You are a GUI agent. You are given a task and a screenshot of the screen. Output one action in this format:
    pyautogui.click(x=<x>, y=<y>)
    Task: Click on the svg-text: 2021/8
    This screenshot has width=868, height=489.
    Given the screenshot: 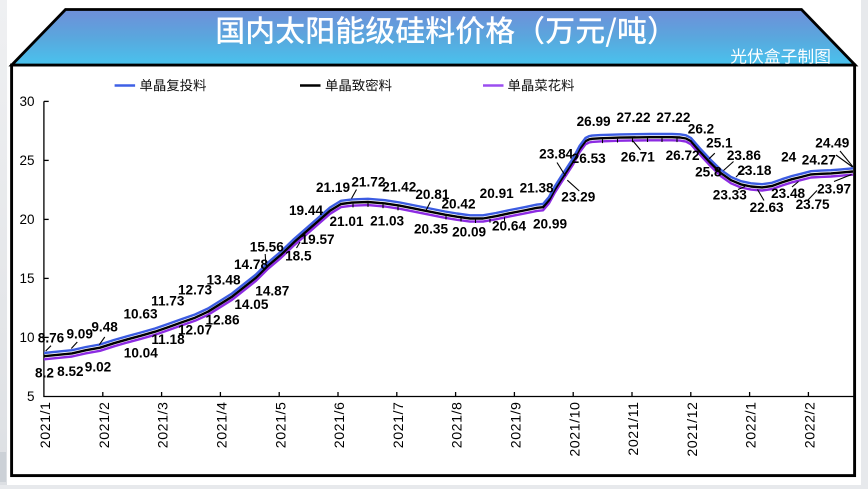 What is the action you would take?
    pyautogui.click(x=458, y=425)
    